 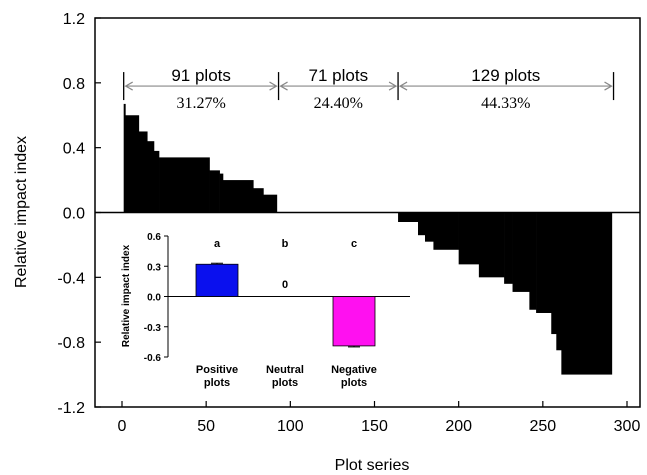 What do you see at coordinates (217, 370) in the screenshot?
I see `inset-category-label-0-0: Positive` at bounding box center [217, 370].